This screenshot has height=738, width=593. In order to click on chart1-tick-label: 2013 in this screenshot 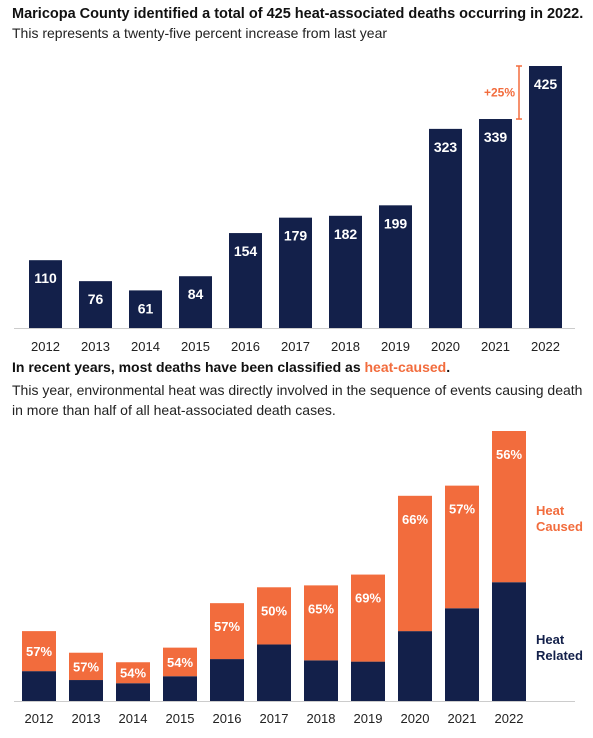, I will do `click(95, 346)`.